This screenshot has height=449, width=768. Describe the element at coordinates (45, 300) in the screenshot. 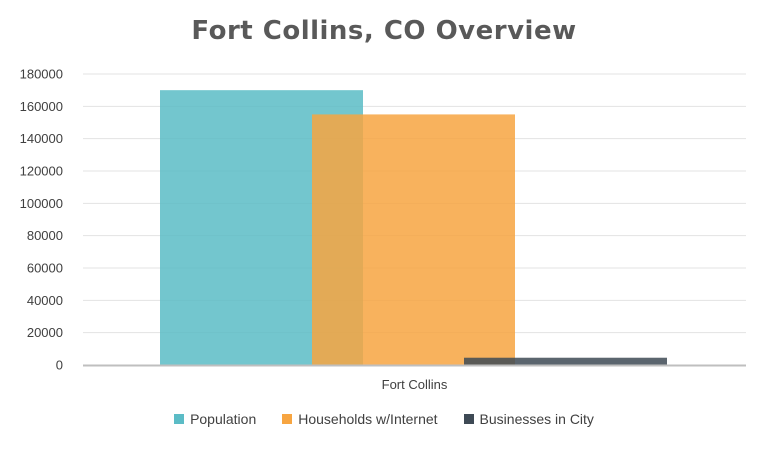

I see `y-tick-label: 40000` at that location.